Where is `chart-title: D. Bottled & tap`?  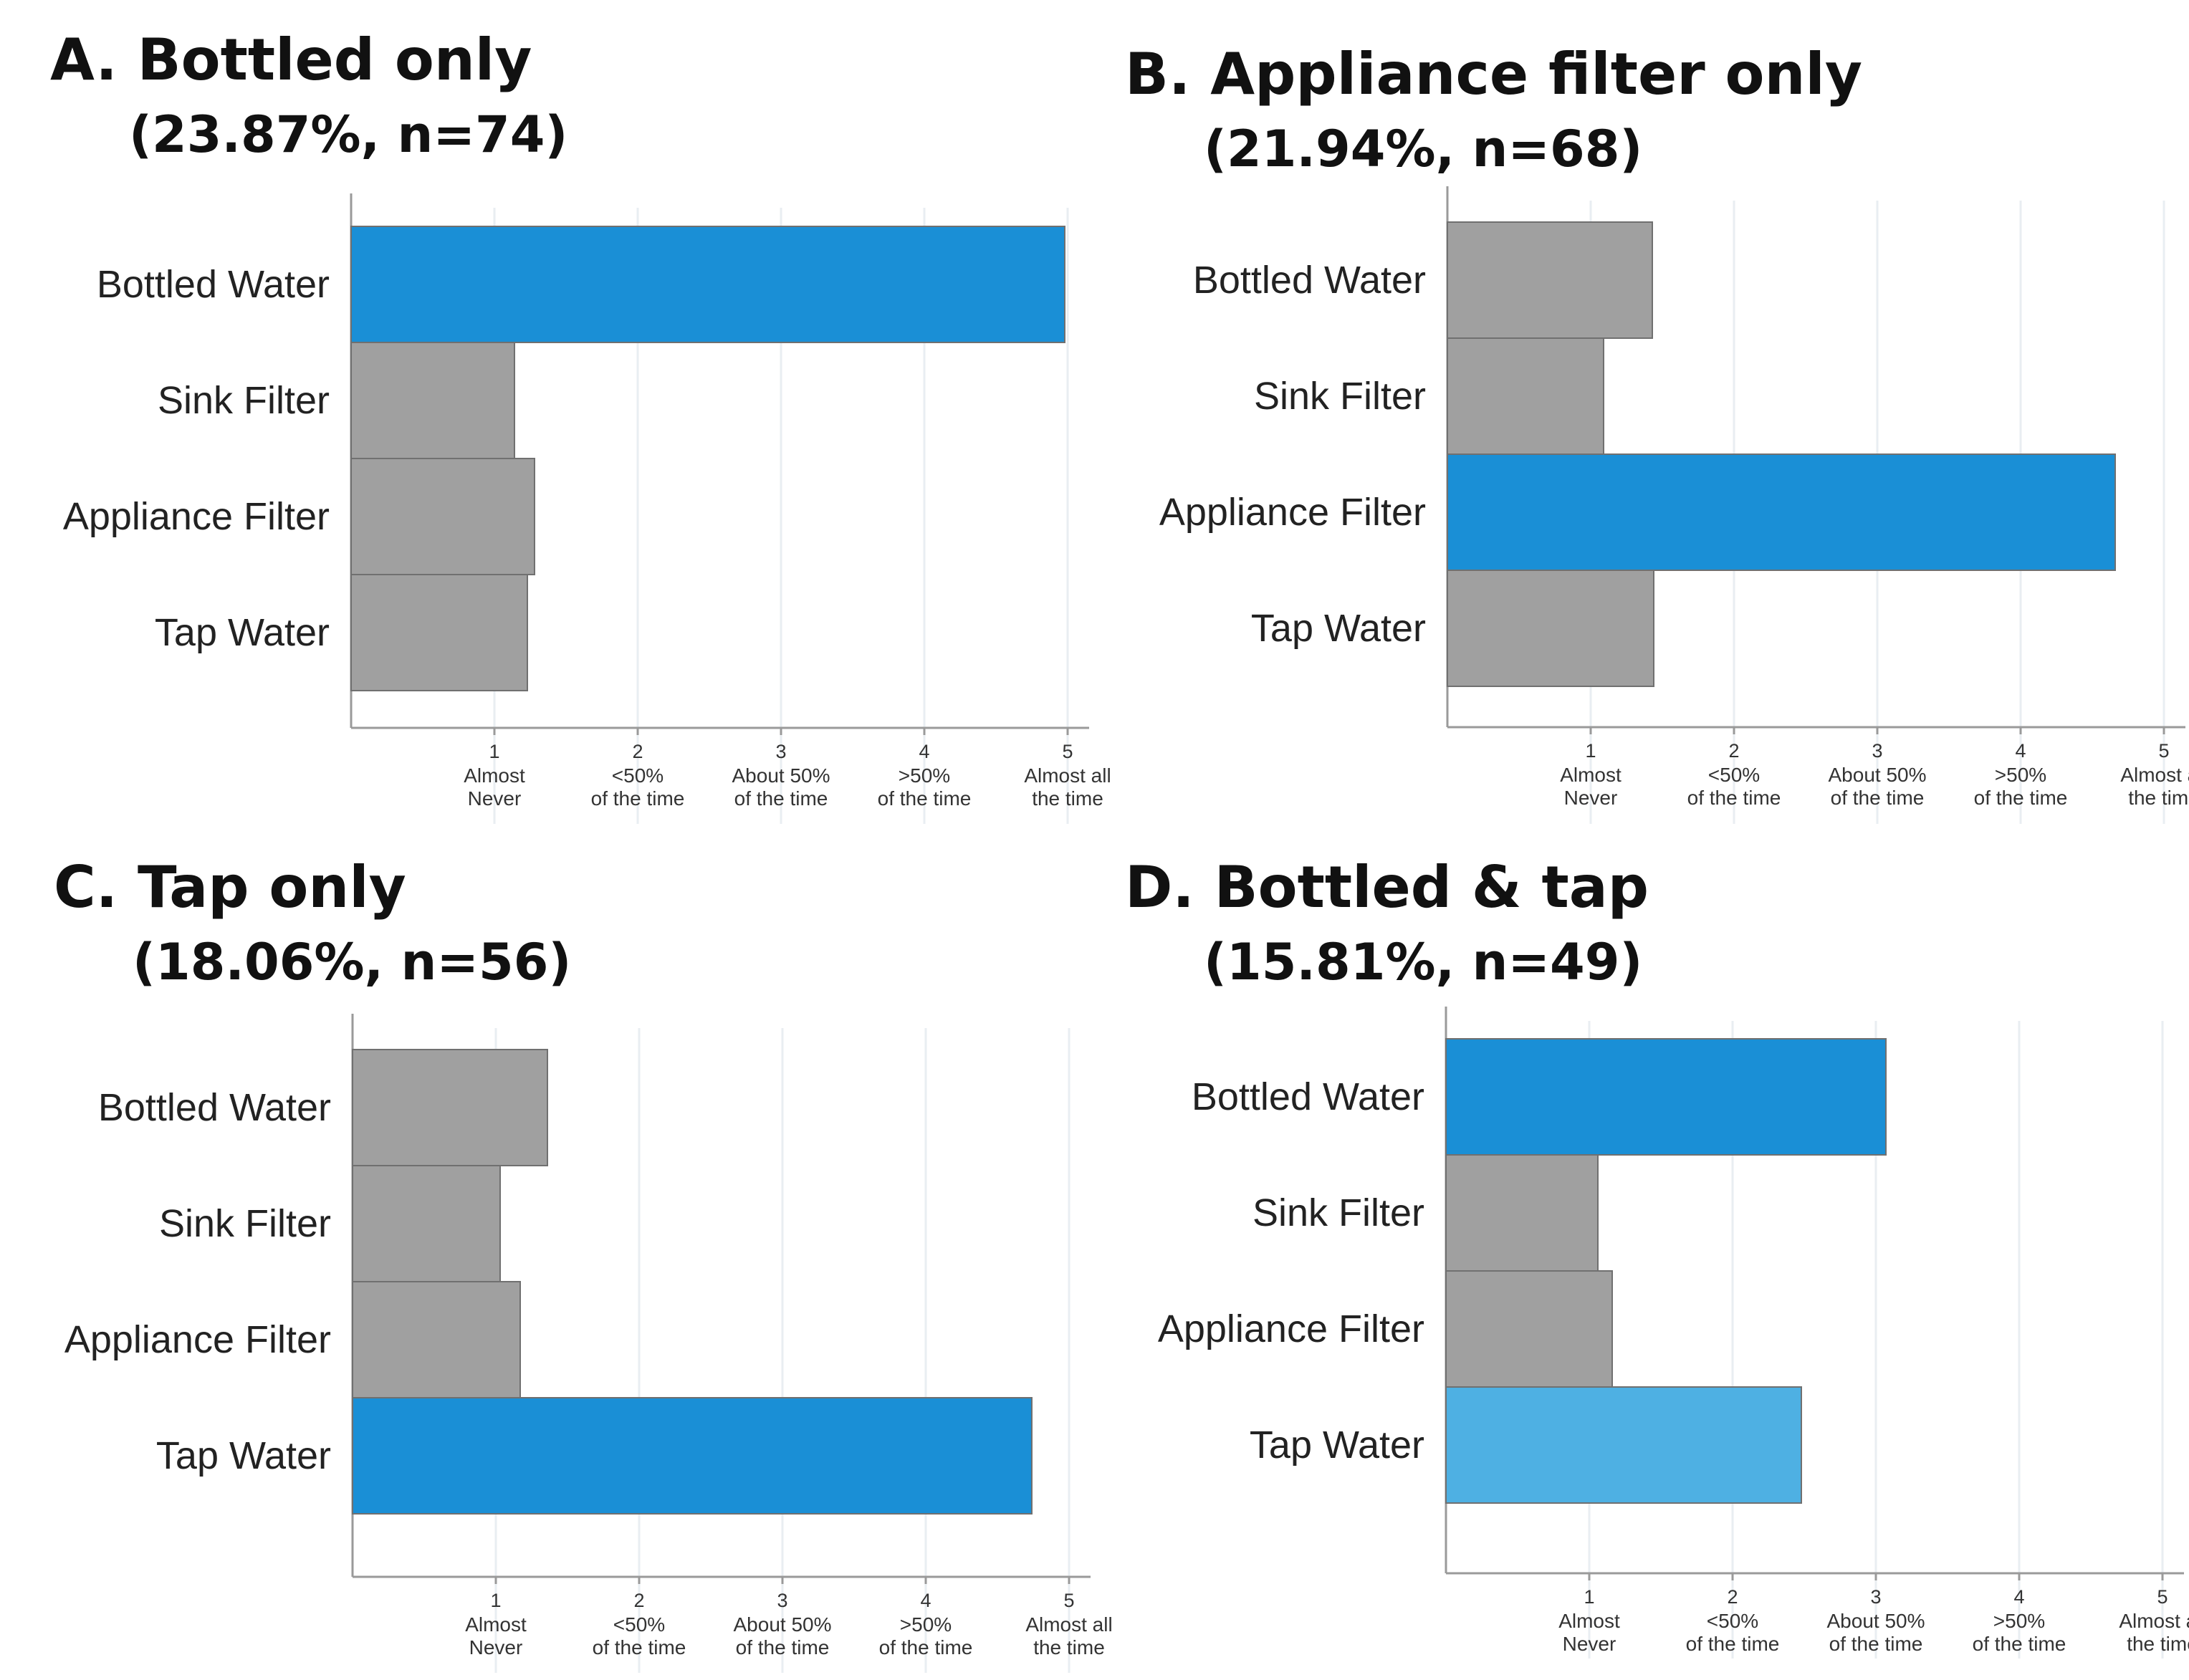 chart-title: D. Bottled & tap is located at coordinates (1387, 887).